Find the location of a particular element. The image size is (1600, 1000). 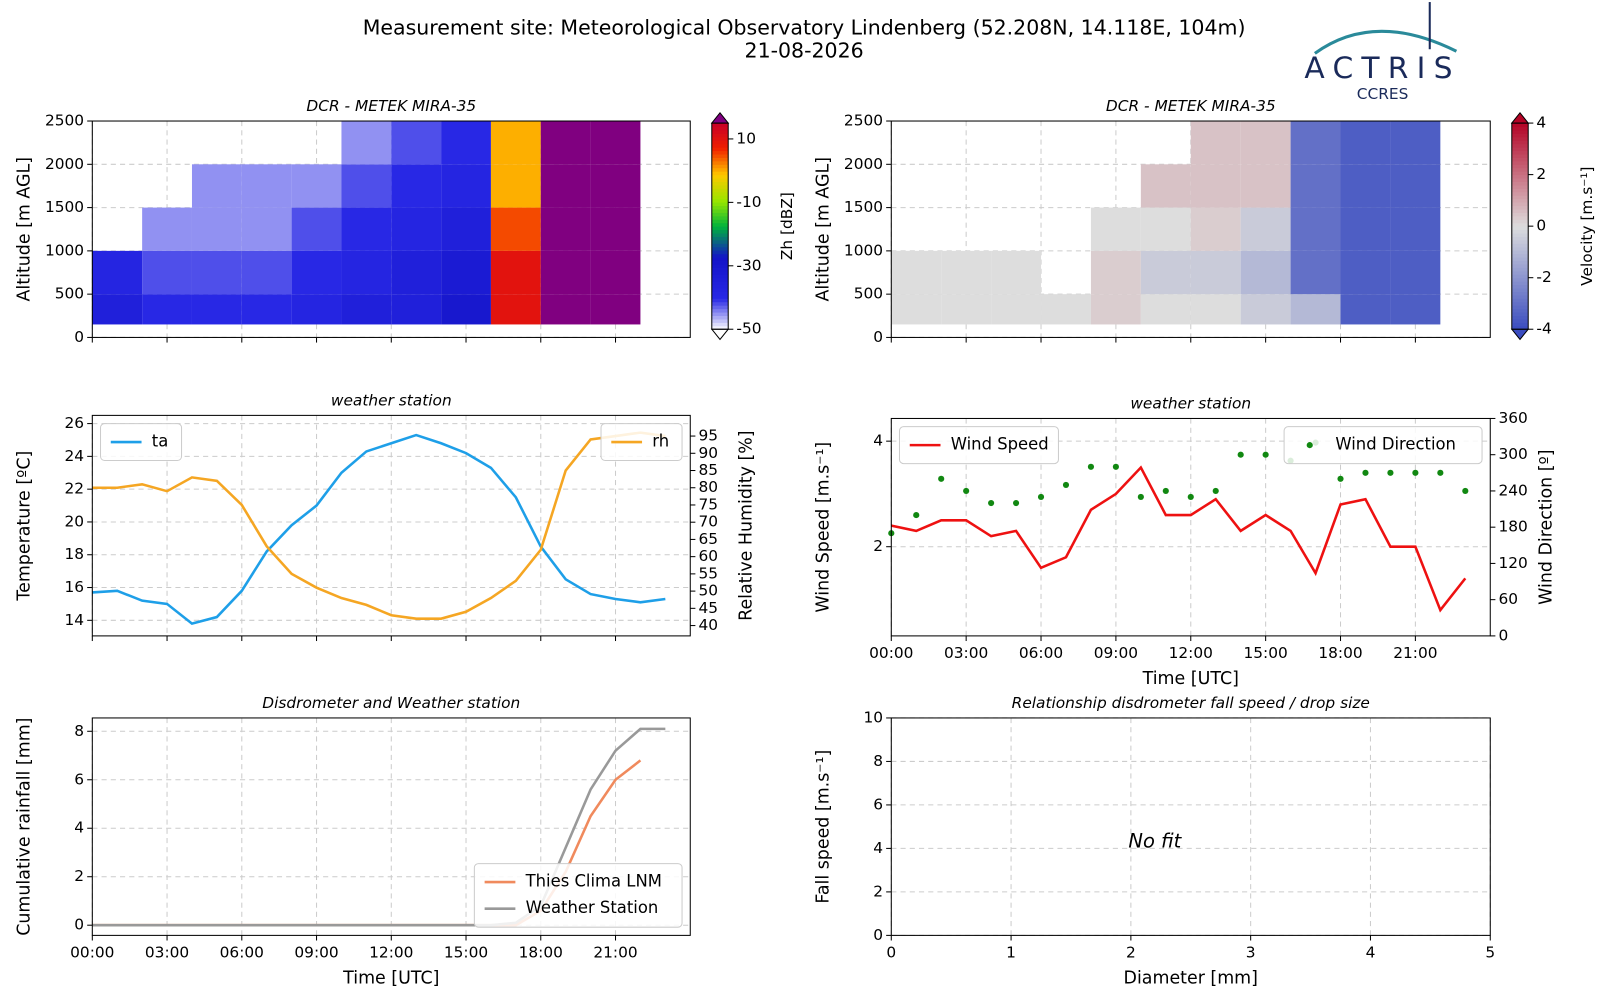

legend-label: rh is located at coordinates (660, 441).